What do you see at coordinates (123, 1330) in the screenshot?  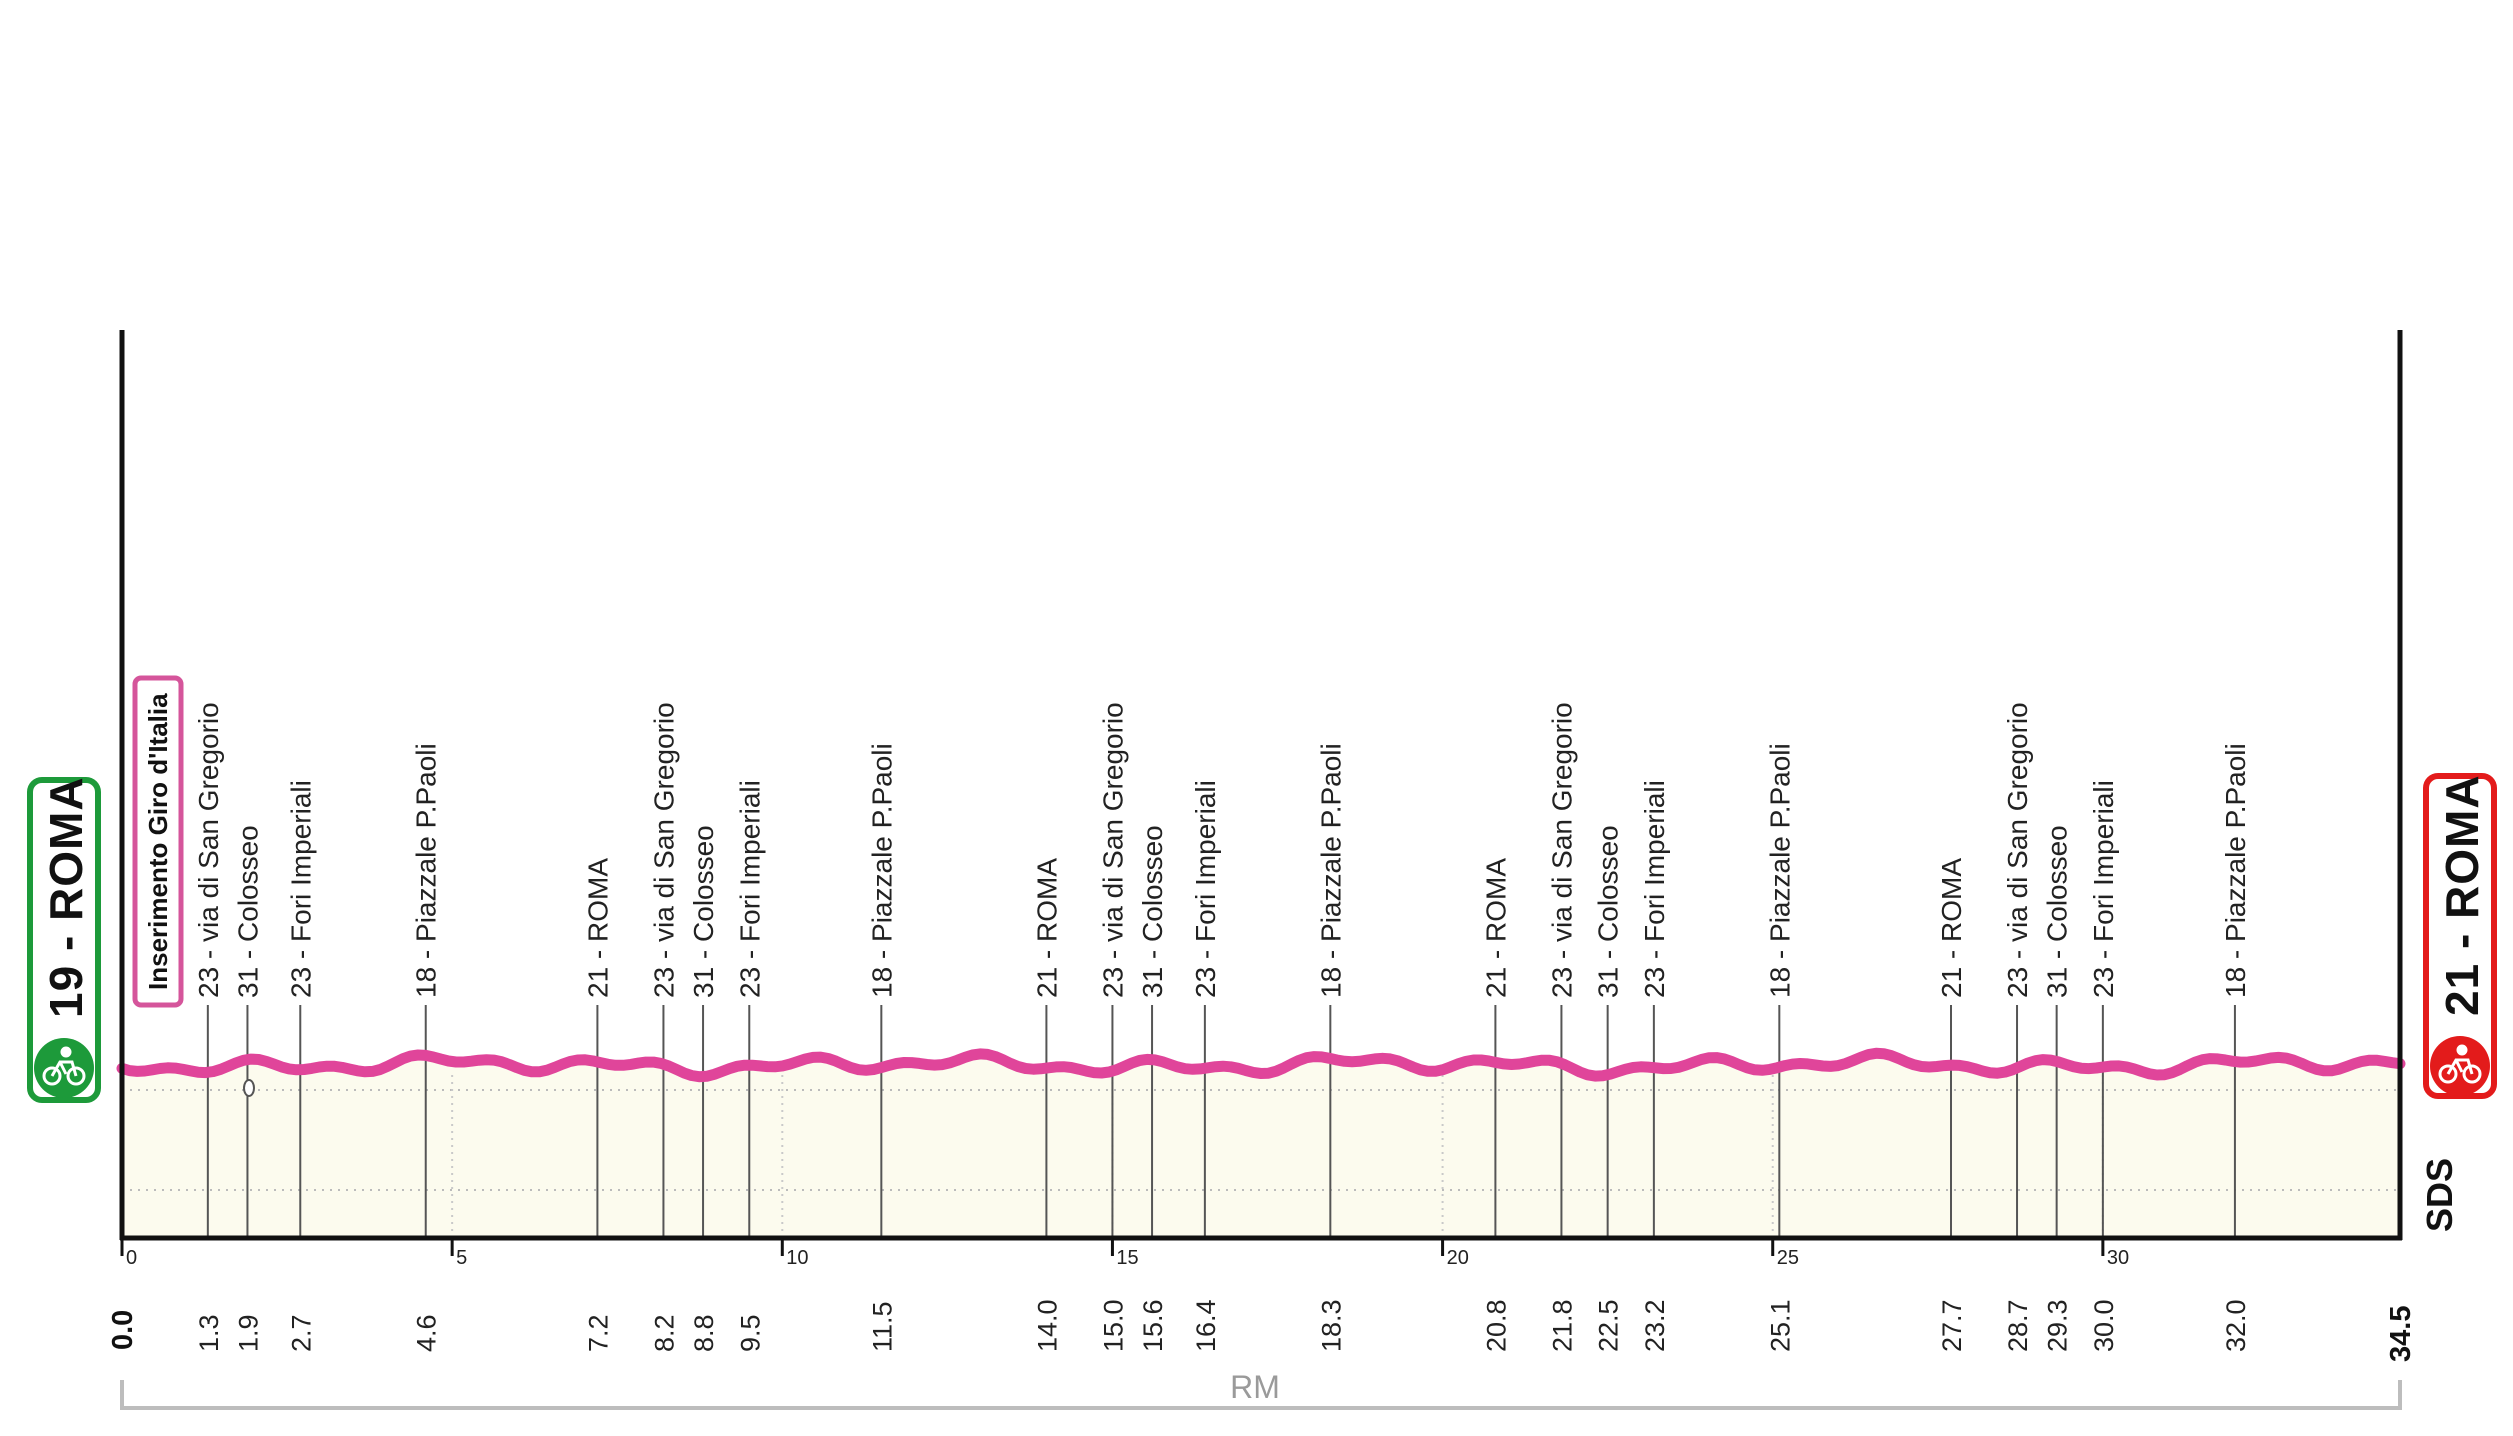 I see `start-km-label: 0.0` at bounding box center [123, 1330].